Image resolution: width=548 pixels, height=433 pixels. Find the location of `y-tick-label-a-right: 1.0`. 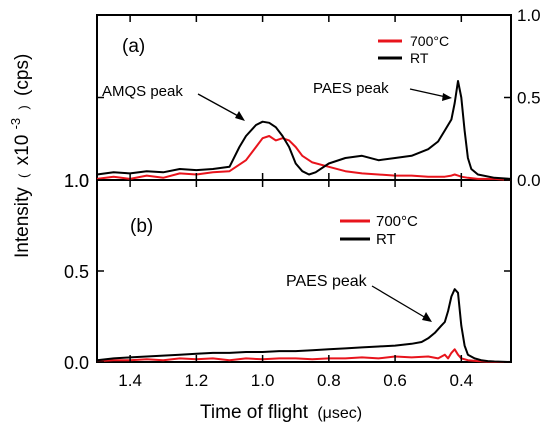

y-tick-label-a-right: 1.0 is located at coordinates (529, 15).